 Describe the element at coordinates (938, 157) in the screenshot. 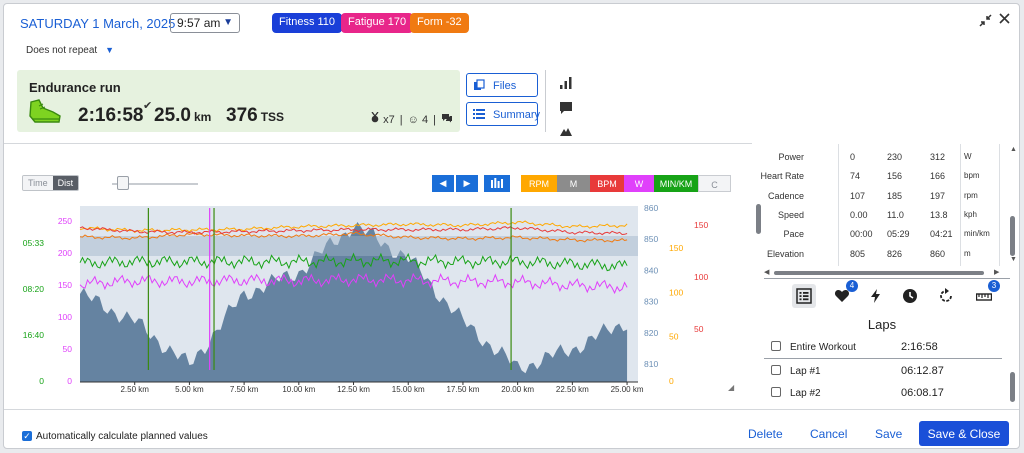

I see `row-max: 312` at that location.